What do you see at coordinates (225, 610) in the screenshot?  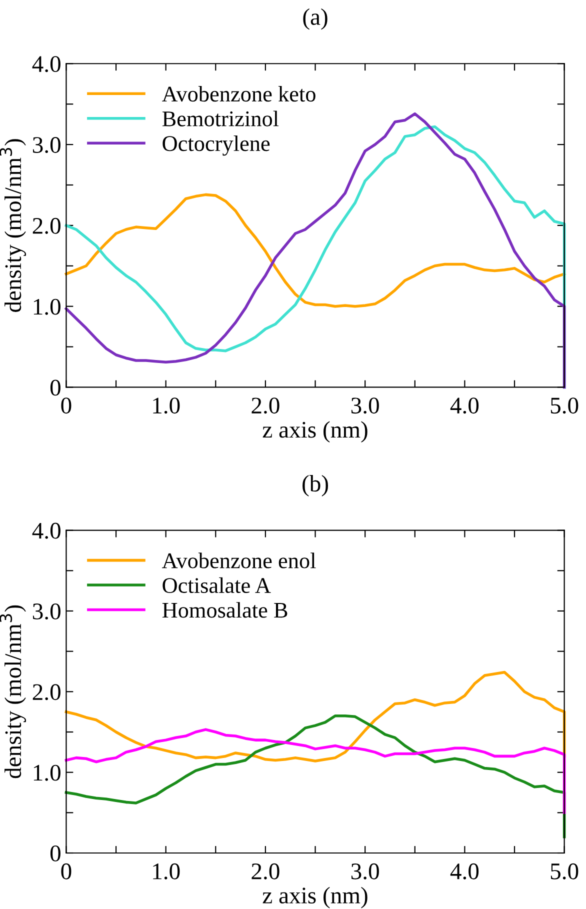 I see `legend-label: Homosalate B` at bounding box center [225, 610].